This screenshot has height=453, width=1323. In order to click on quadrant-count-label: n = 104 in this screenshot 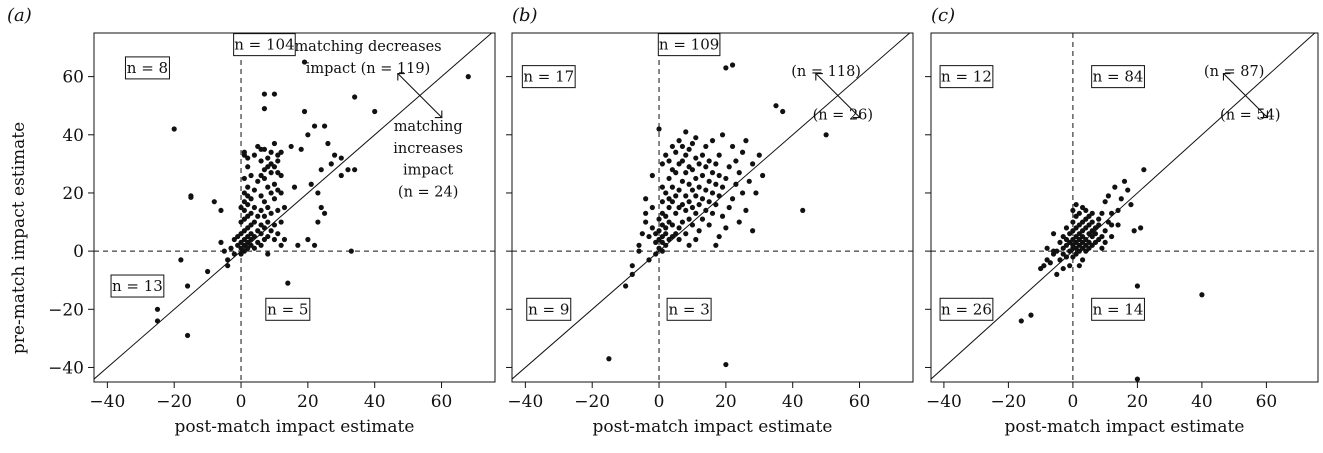, I will do `click(264, 45)`.